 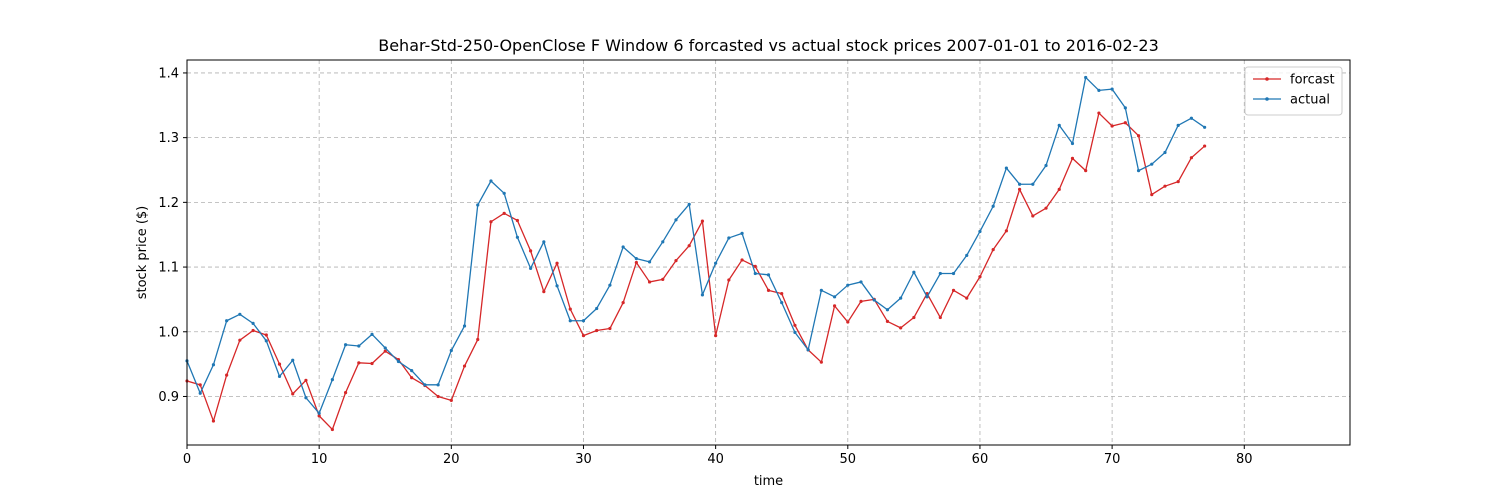 What do you see at coordinates (1312, 80) in the screenshot?
I see `legend-label-forcast: forcast` at bounding box center [1312, 80].